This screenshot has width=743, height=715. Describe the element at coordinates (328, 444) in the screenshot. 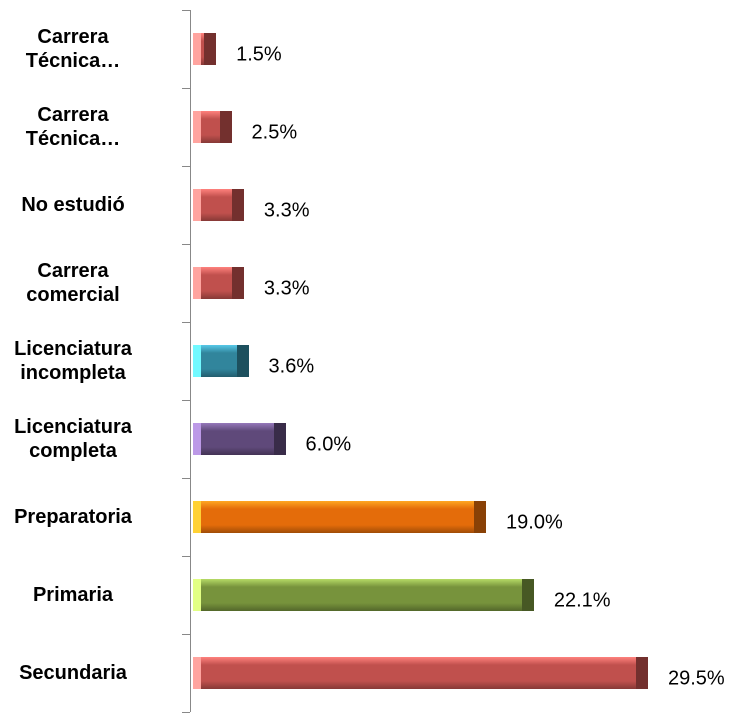

I see `value-label: 6.0%` at that location.